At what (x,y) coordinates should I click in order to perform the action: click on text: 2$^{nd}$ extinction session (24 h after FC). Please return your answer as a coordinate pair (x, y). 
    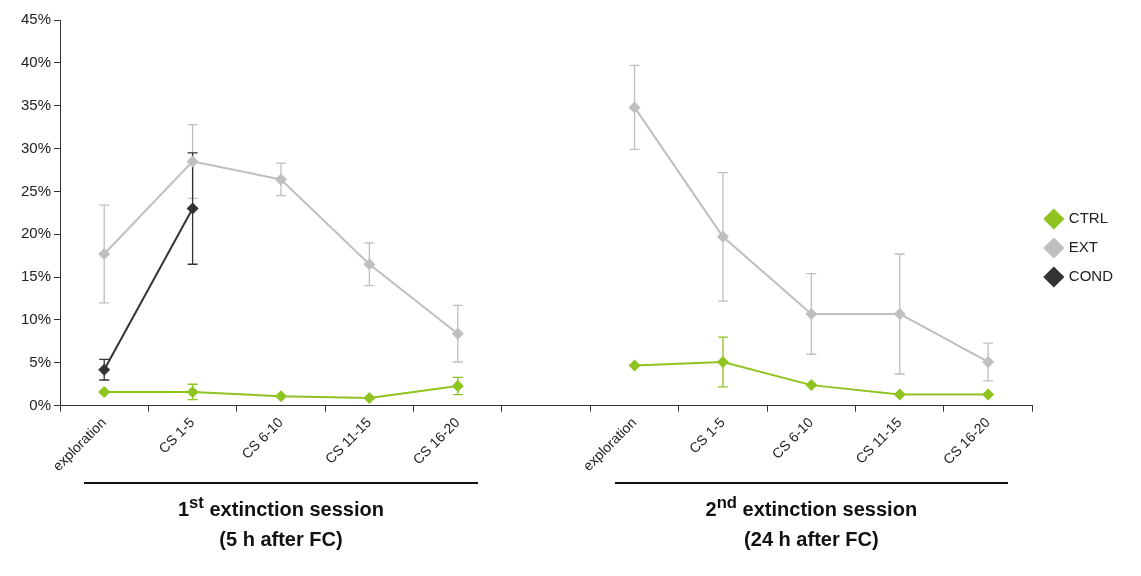
    Looking at the image, I should click on (811, 522).